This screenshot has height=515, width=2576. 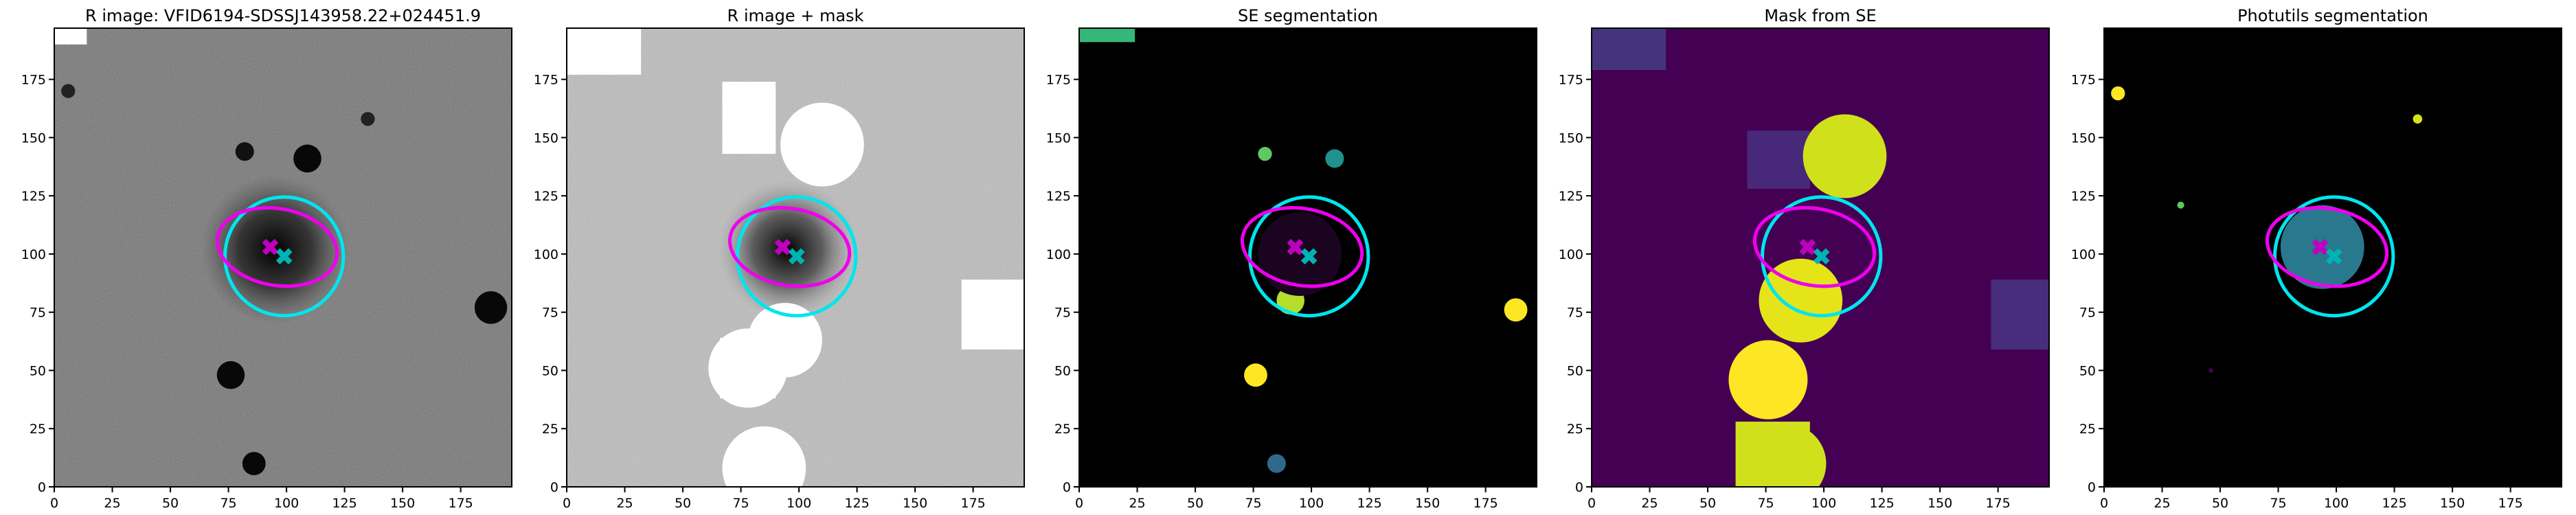 I want to click on panel-title: R image + mask, so click(x=795, y=16).